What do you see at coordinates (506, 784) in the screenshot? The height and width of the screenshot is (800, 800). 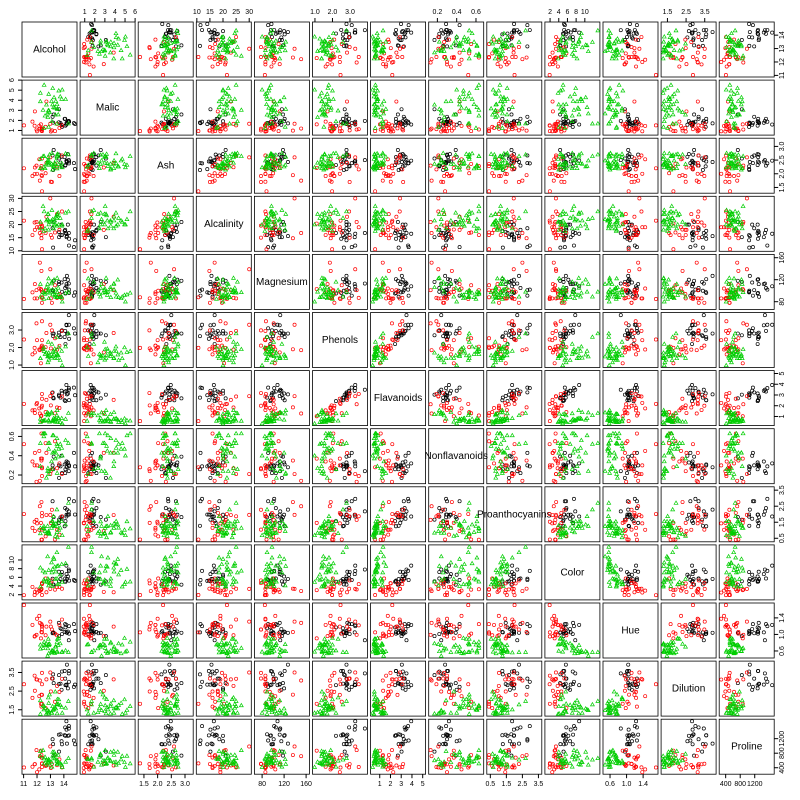 I see `x-tick-label: 1.5` at bounding box center [506, 784].